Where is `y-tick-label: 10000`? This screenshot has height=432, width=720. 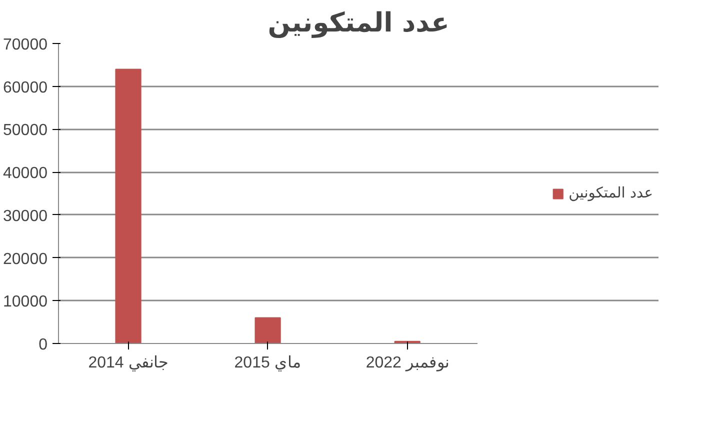
y-tick-label: 10000 is located at coordinates (25, 302).